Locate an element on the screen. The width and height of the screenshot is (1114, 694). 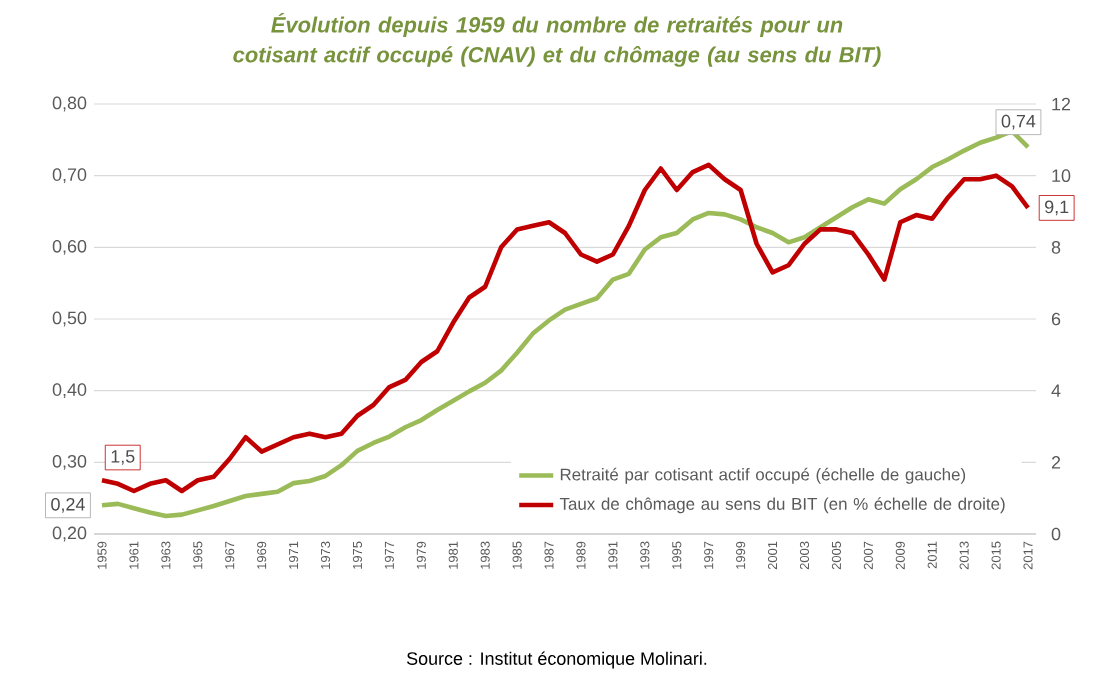
y-tick-label: 0,70 is located at coordinates (69, 176).